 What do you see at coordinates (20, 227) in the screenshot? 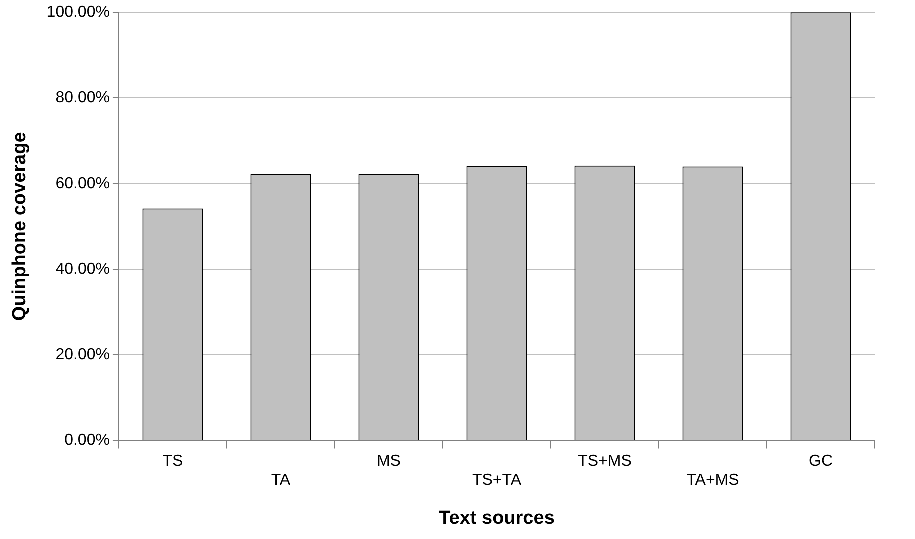
I see `y-axis-title: Quinphone coverage` at bounding box center [20, 227].